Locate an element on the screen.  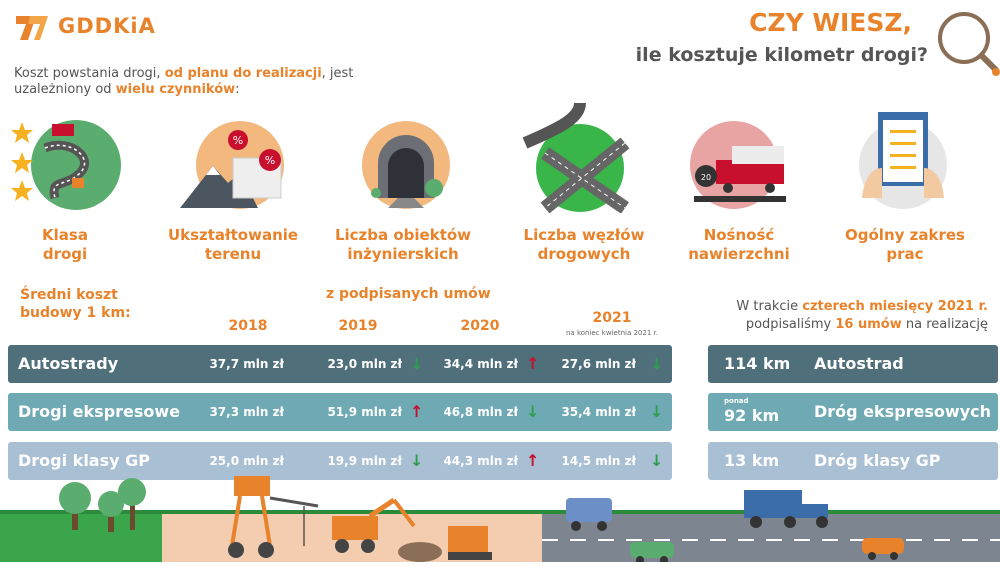
row-name: Drogi klasy GP is located at coordinates (84, 460).